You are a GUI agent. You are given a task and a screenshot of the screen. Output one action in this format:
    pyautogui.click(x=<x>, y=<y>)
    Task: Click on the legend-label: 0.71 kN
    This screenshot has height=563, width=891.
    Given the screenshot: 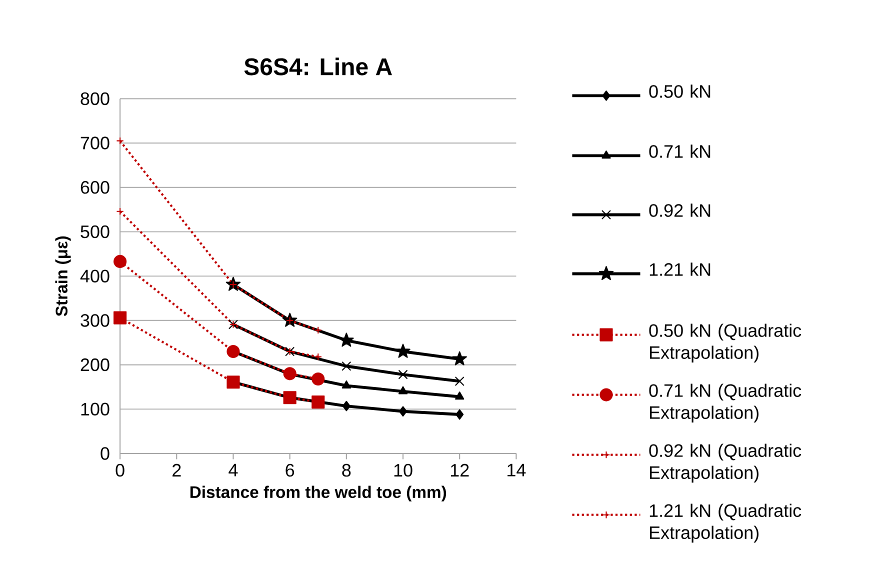 What is the action you would take?
    pyautogui.click(x=679, y=151)
    